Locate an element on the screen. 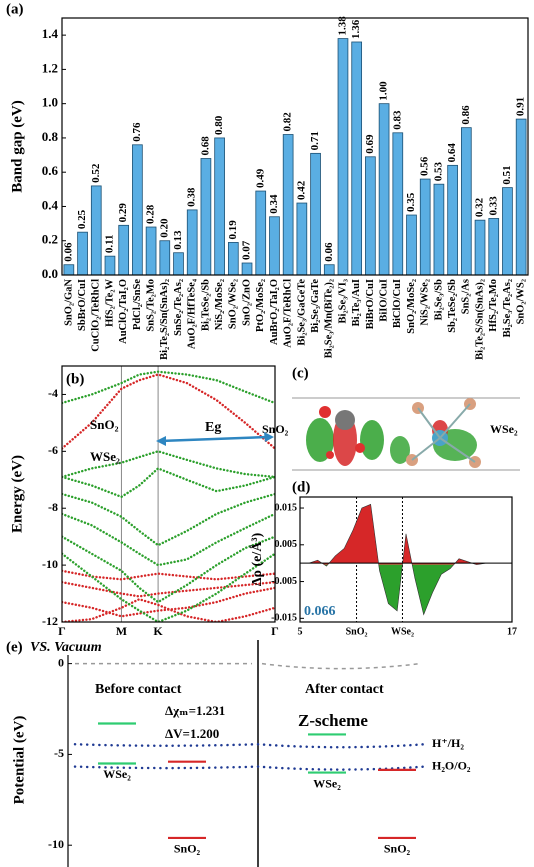 The width and height of the screenshot is (534, 867). group-title: After contact is located at coordinates (344, 689).